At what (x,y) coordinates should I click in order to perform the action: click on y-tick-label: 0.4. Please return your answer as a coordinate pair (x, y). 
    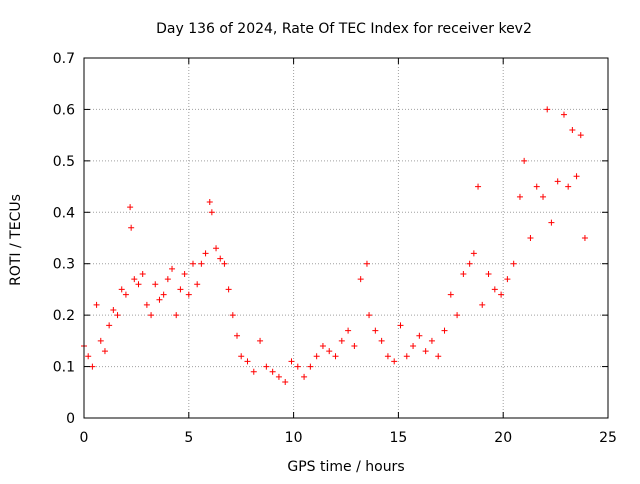
    Looking at the image, I should click on (64, 213).